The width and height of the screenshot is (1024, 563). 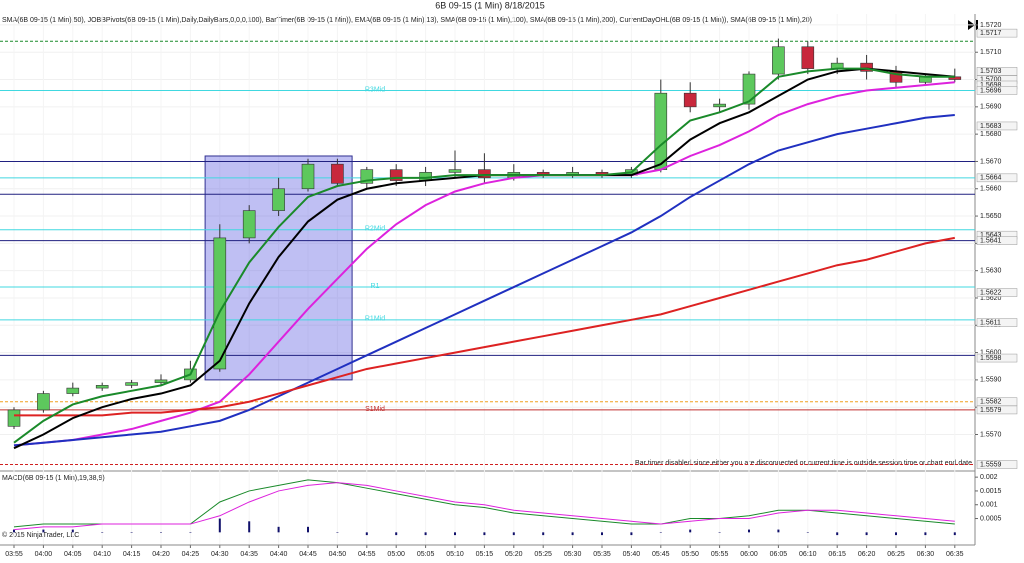 What do you see at coordinates (249, 554) in the screenshot?
I see `x-tick-label: 04:35` at bounding box center [249, 554].